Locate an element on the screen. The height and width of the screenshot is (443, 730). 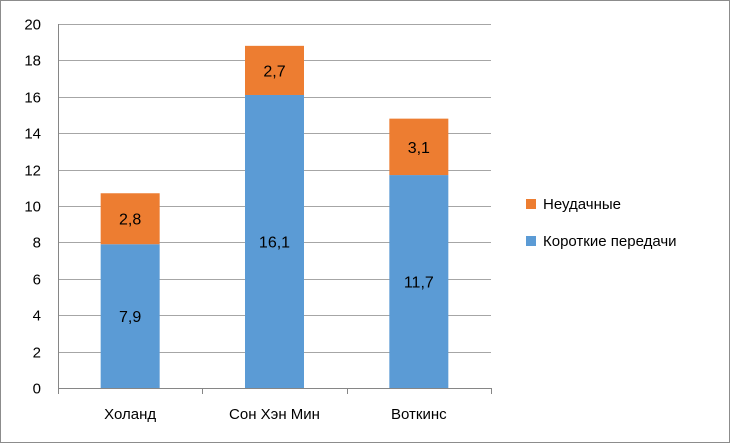
data-label: 3,1 is located at coordinates (419, 148).